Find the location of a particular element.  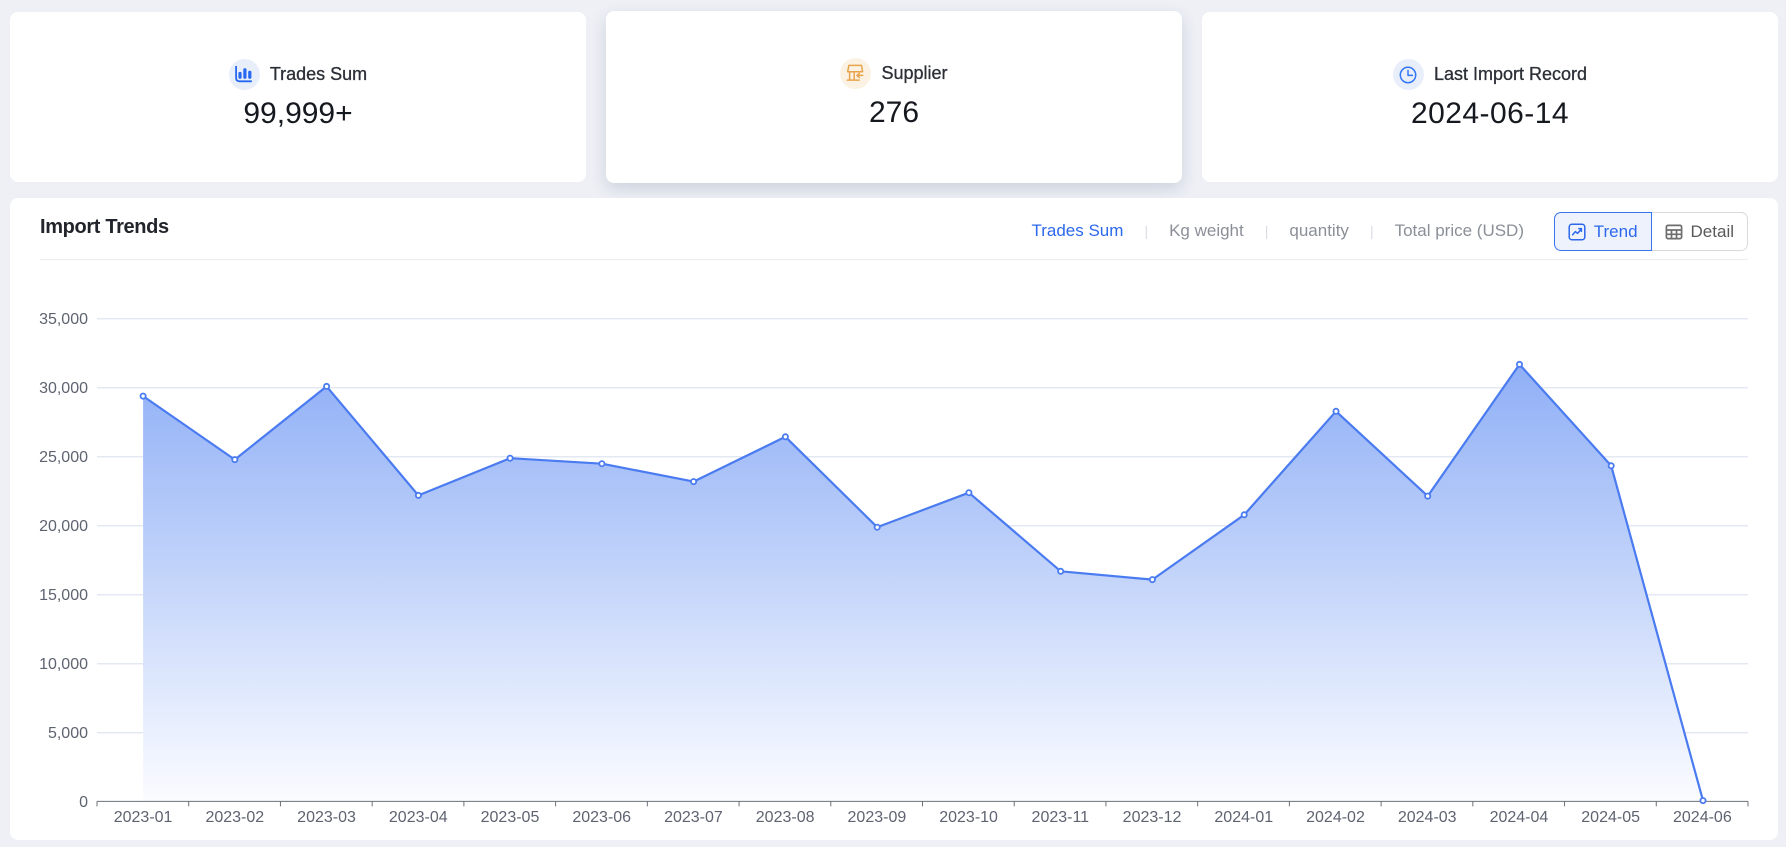

svg-text: 2023-11 is located at coordinates (1061, 817).